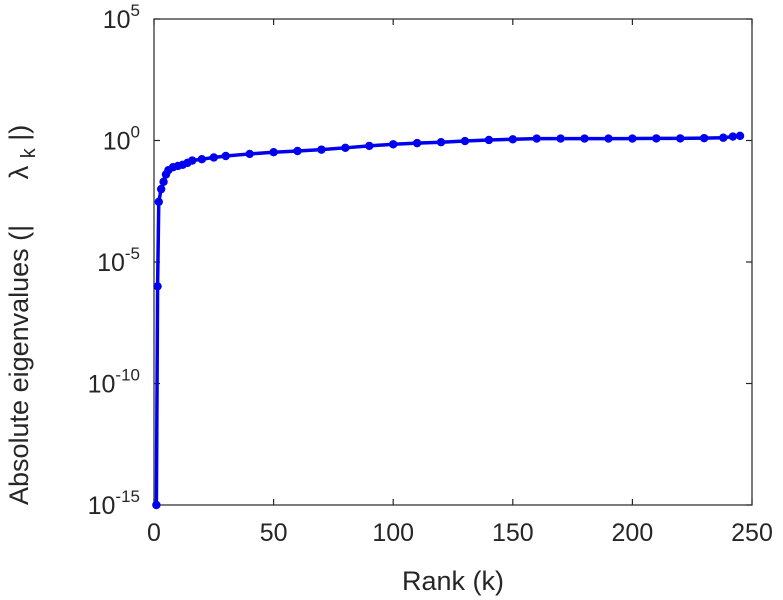 This screenshot has width=783, height=600. What do you see at coordinates (127, 496) in the screenshot?
I see `y-tick-label-exponent: -15` at bounding box center [127, 496].